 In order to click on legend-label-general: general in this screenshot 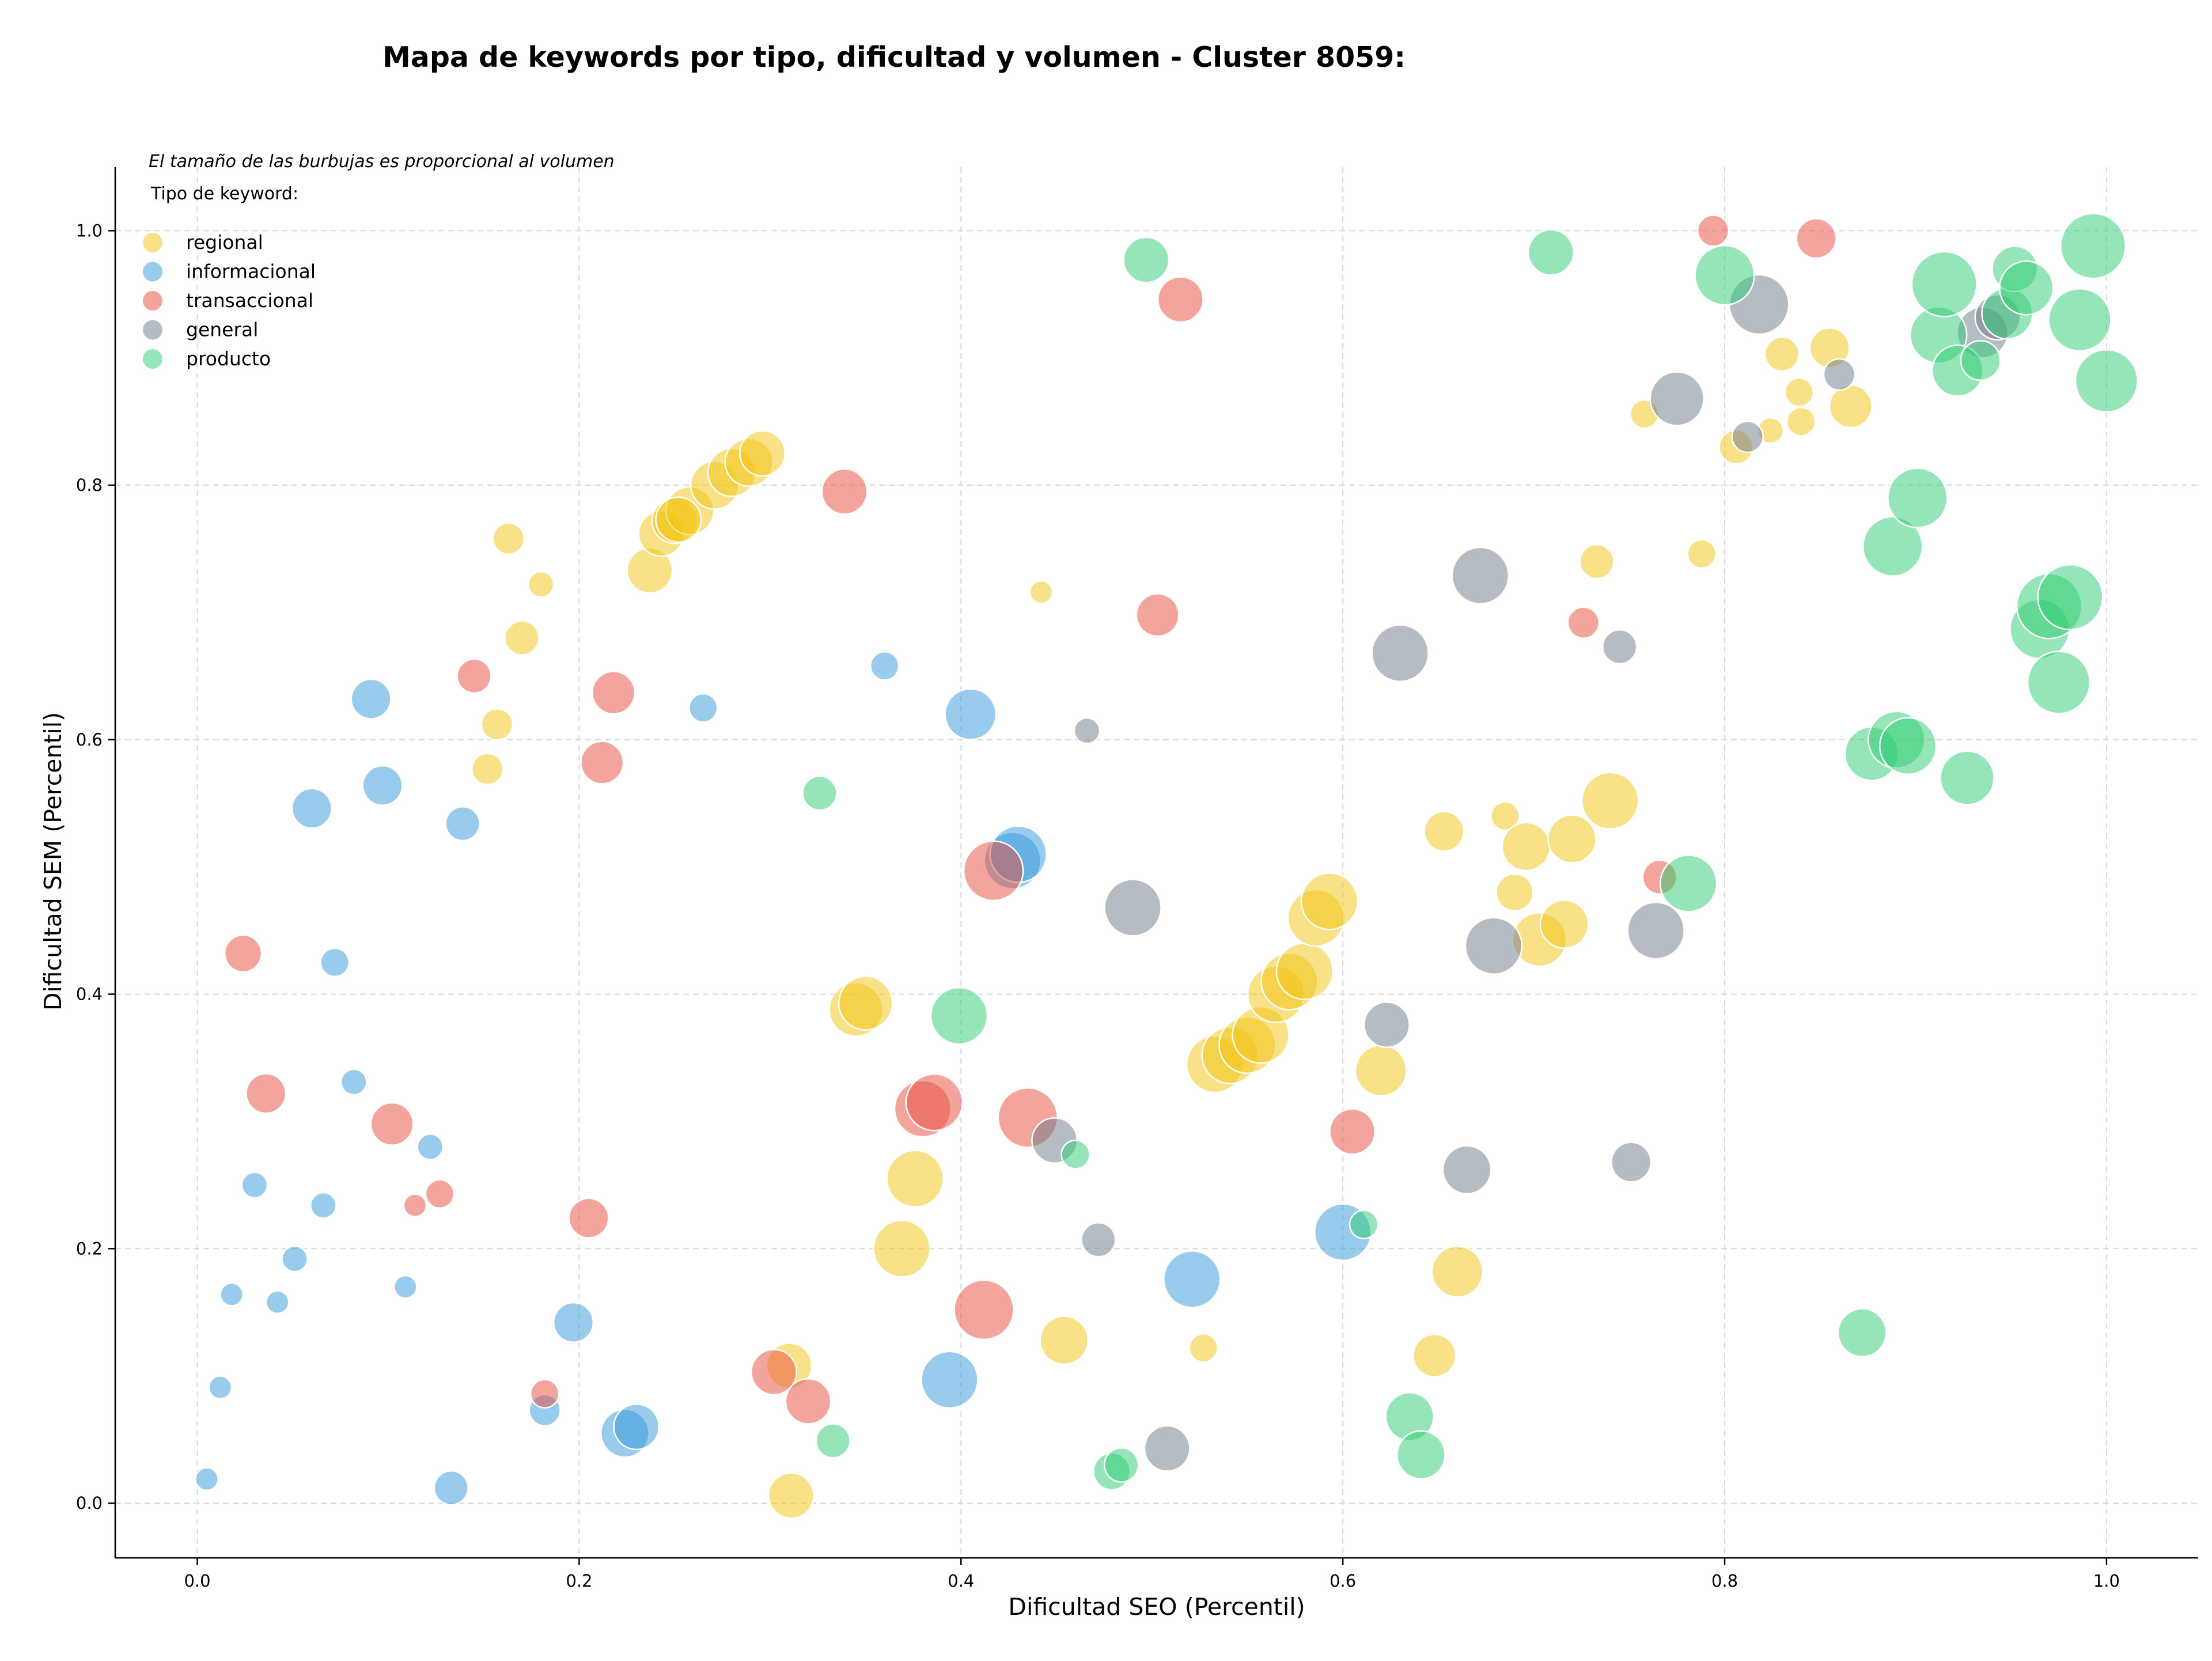, I will do `click(222, 330)`.